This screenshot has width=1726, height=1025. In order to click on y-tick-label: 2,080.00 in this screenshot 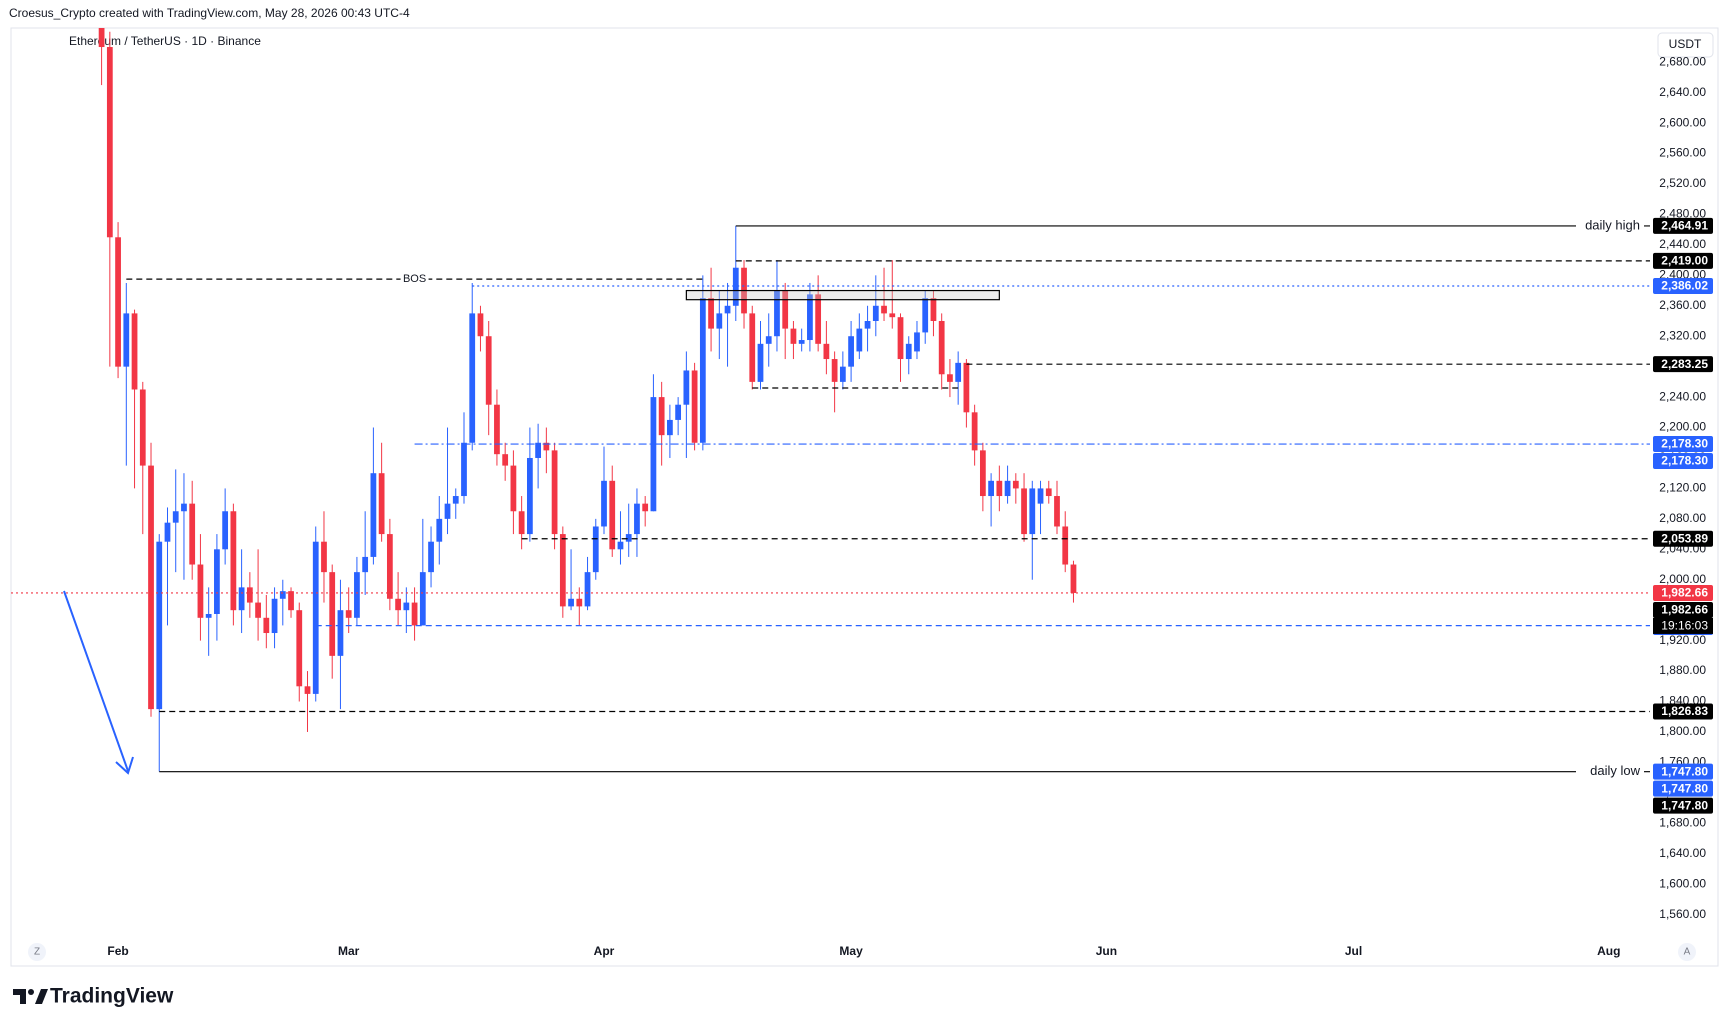, I will do `click(1682, 518)`.